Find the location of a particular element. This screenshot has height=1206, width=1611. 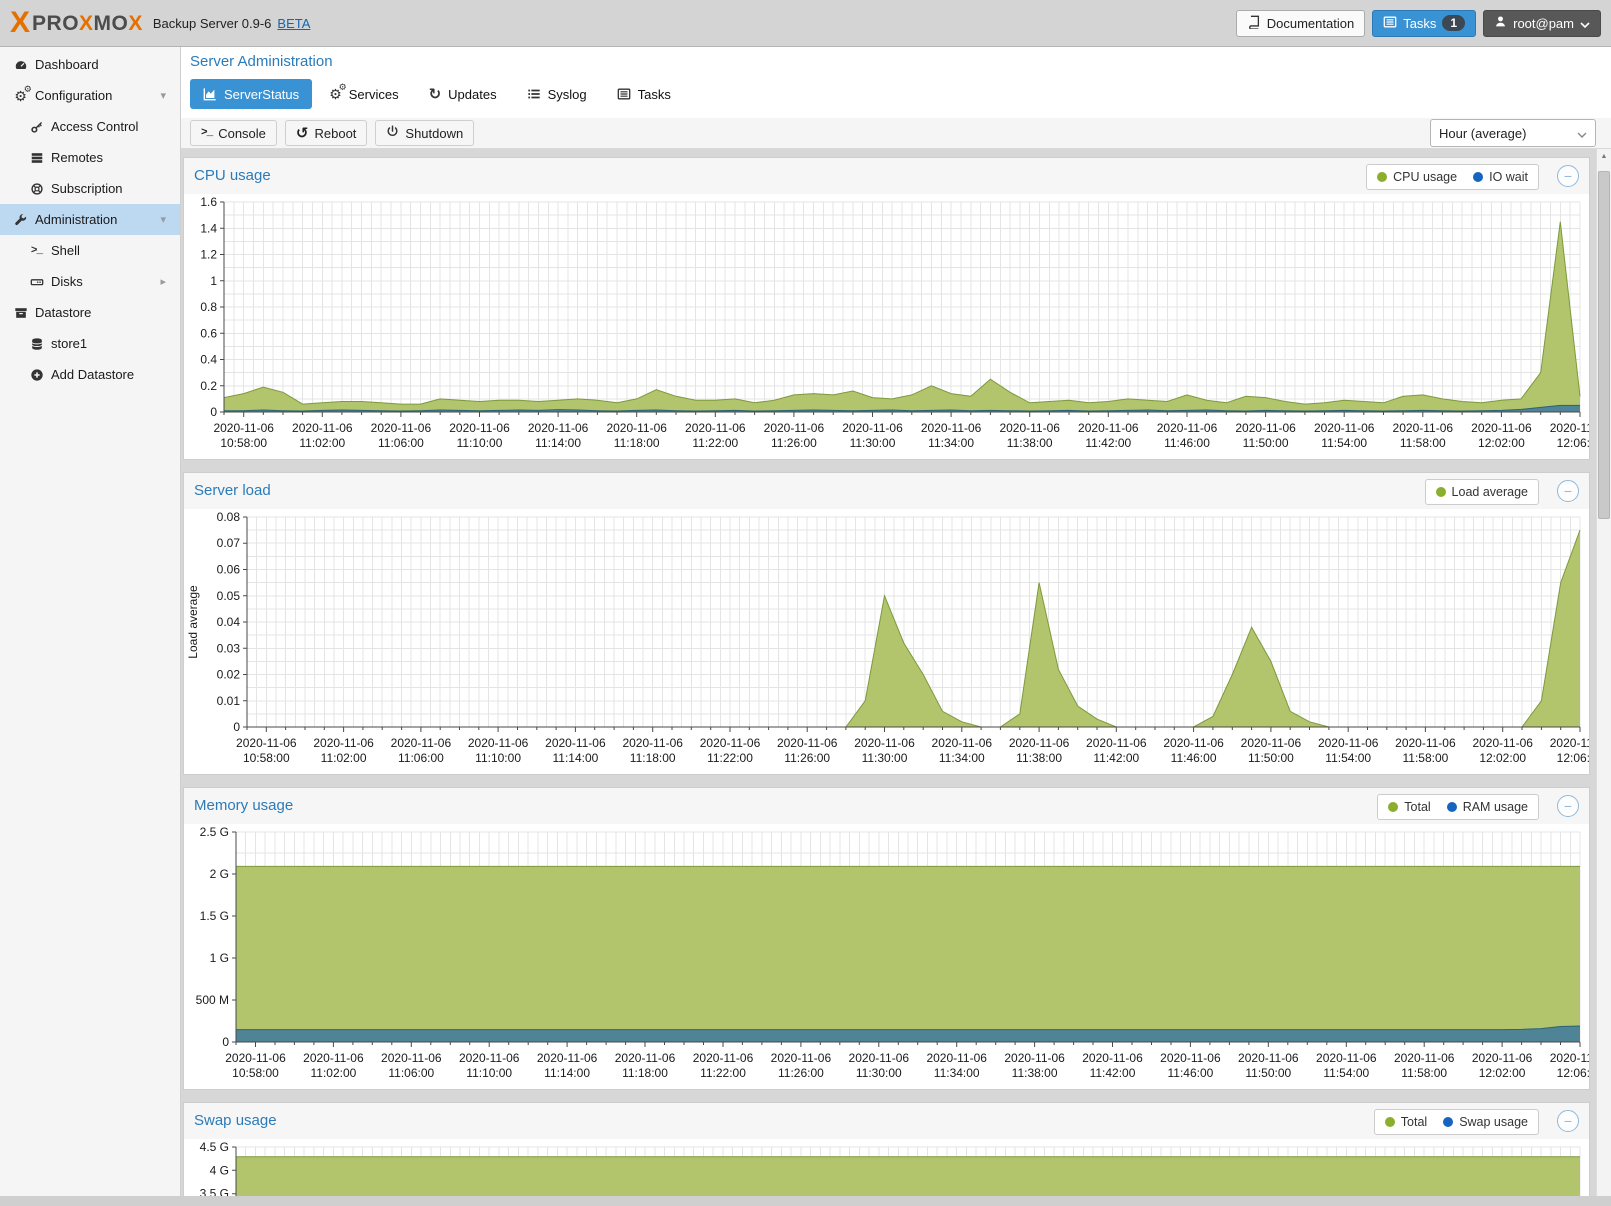

expand-right-arrow-icon: ▸ is located at coordinates (163, 282).